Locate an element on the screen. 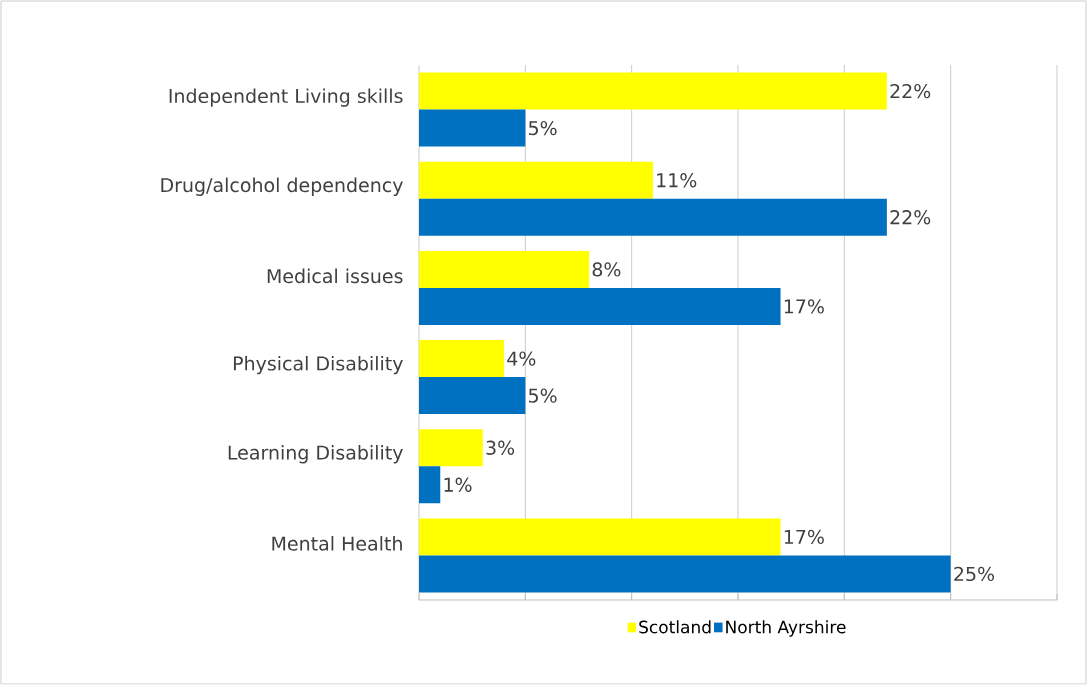  data-label: 4% is located at coordinates (521, 358).